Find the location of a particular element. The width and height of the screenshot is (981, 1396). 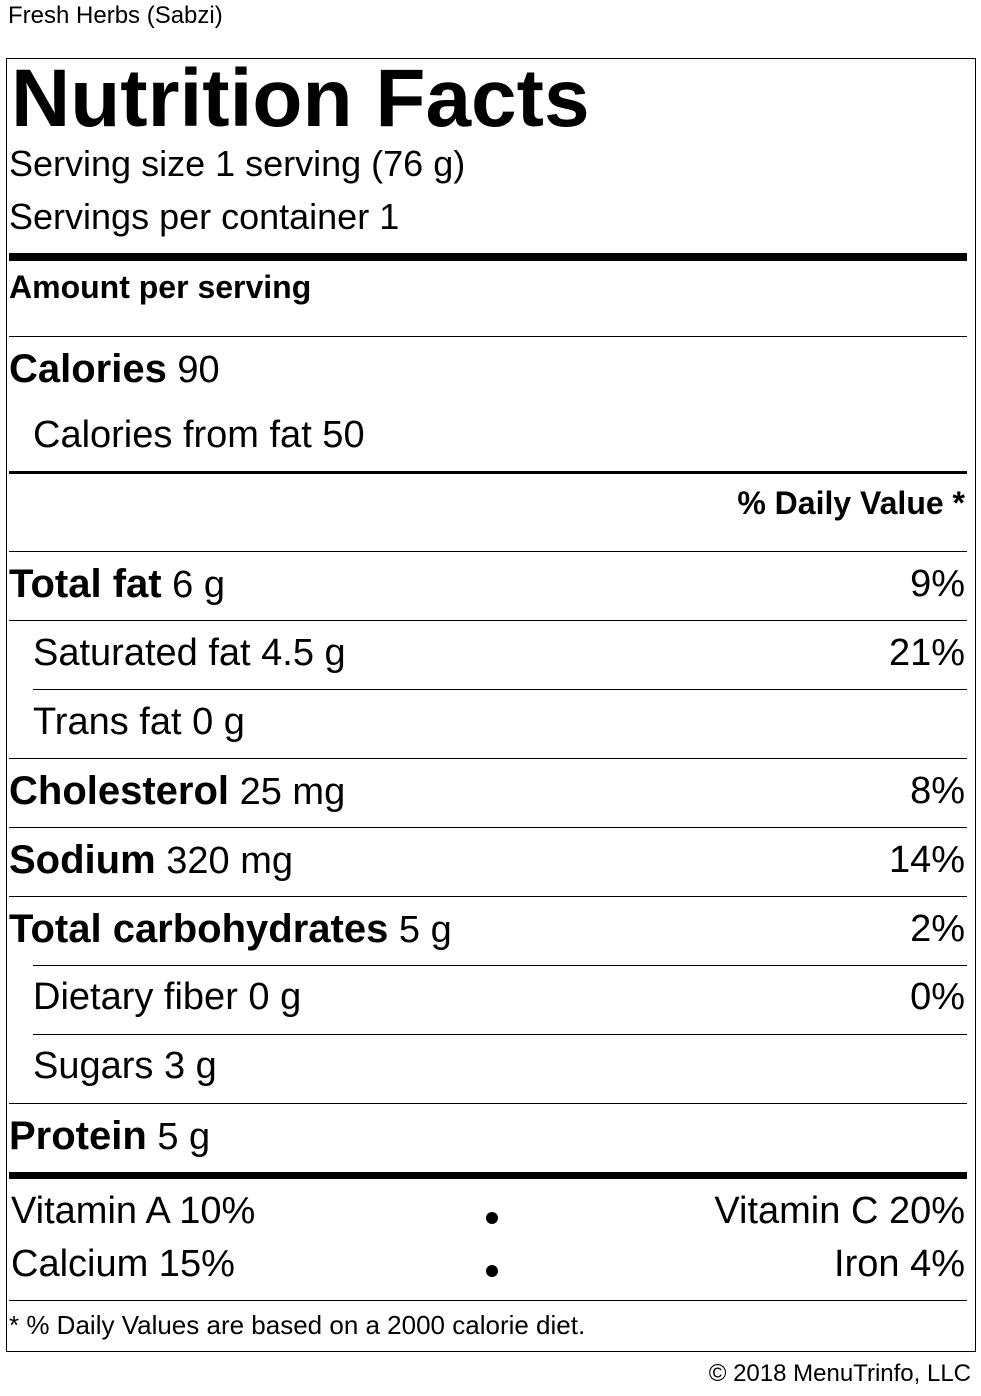

calcium: Calcium 15% is located at coordinates (123, 1264).